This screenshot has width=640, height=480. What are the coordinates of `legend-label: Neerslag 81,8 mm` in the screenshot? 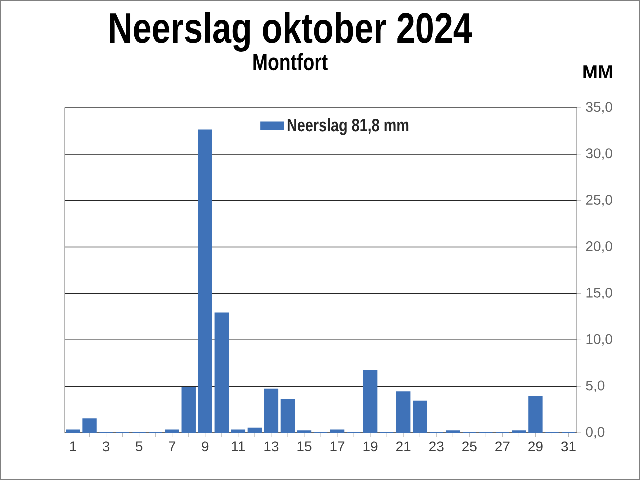 It's located at (348, 127).